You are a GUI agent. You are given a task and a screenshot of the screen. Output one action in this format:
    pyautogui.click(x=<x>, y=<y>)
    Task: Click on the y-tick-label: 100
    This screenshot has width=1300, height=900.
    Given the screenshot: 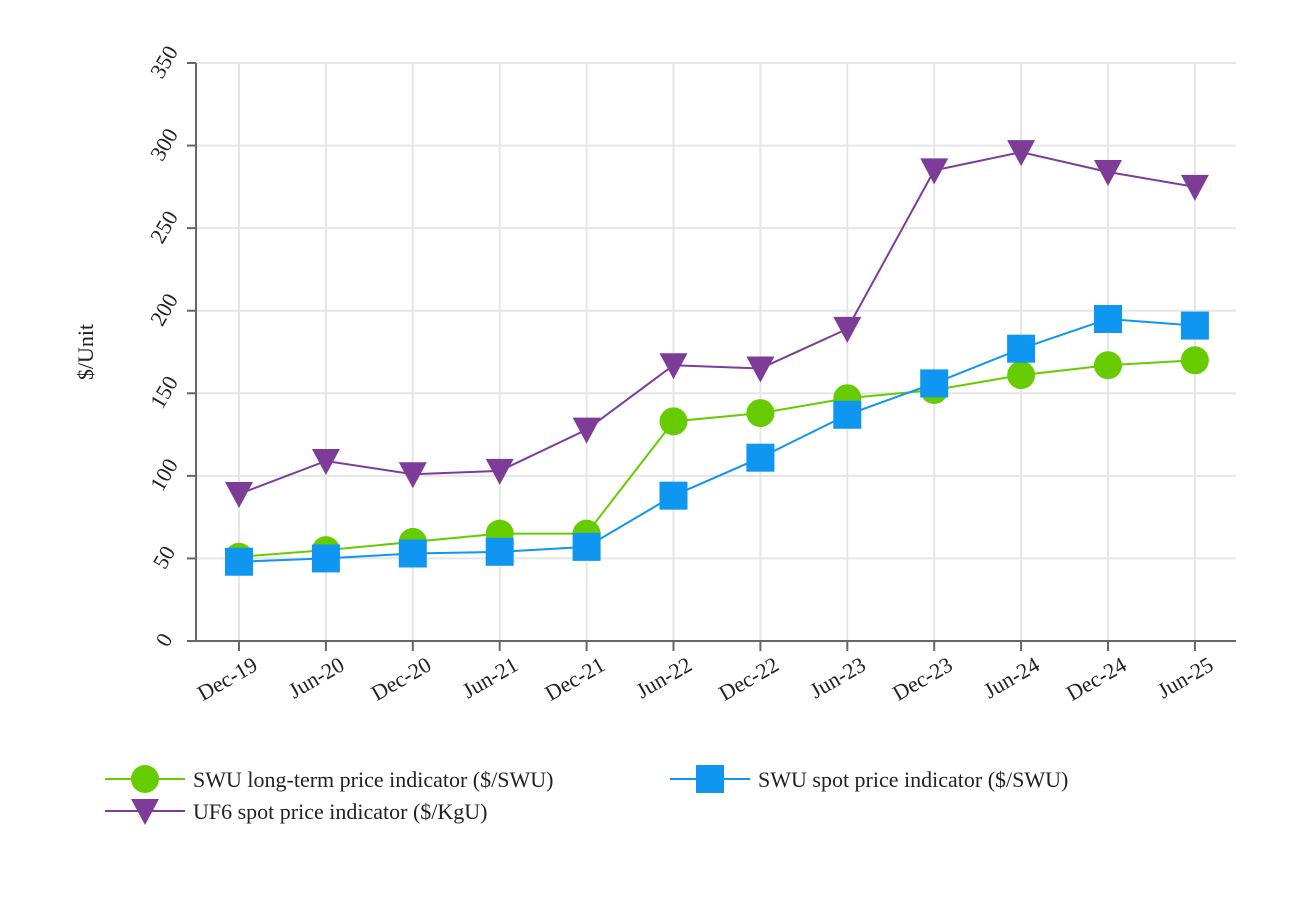 What is the action you would take?
    pyautogui.click(x=164, y=474)
    